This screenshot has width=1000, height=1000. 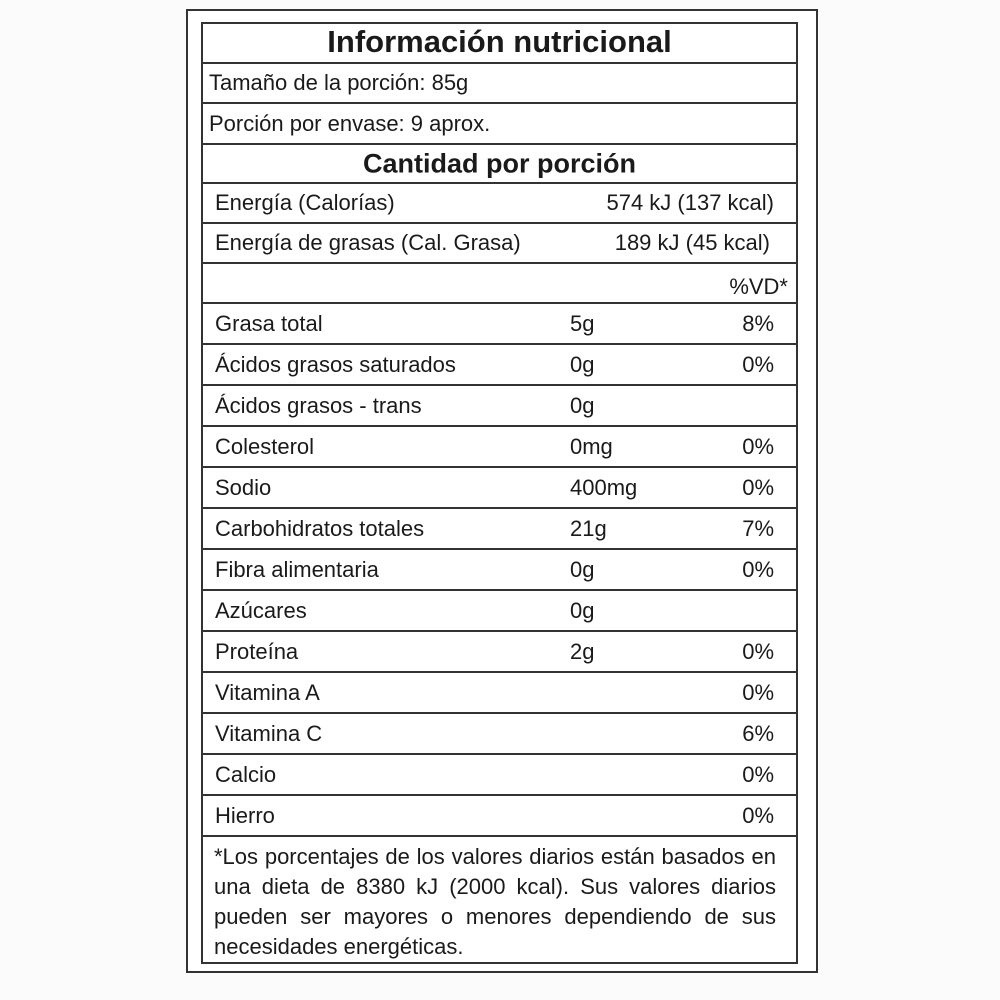 What do you see at coordinates (582, 323) in the screenshot?
I see `nutrient-amount: 5g` at bounding box center [582, 323].